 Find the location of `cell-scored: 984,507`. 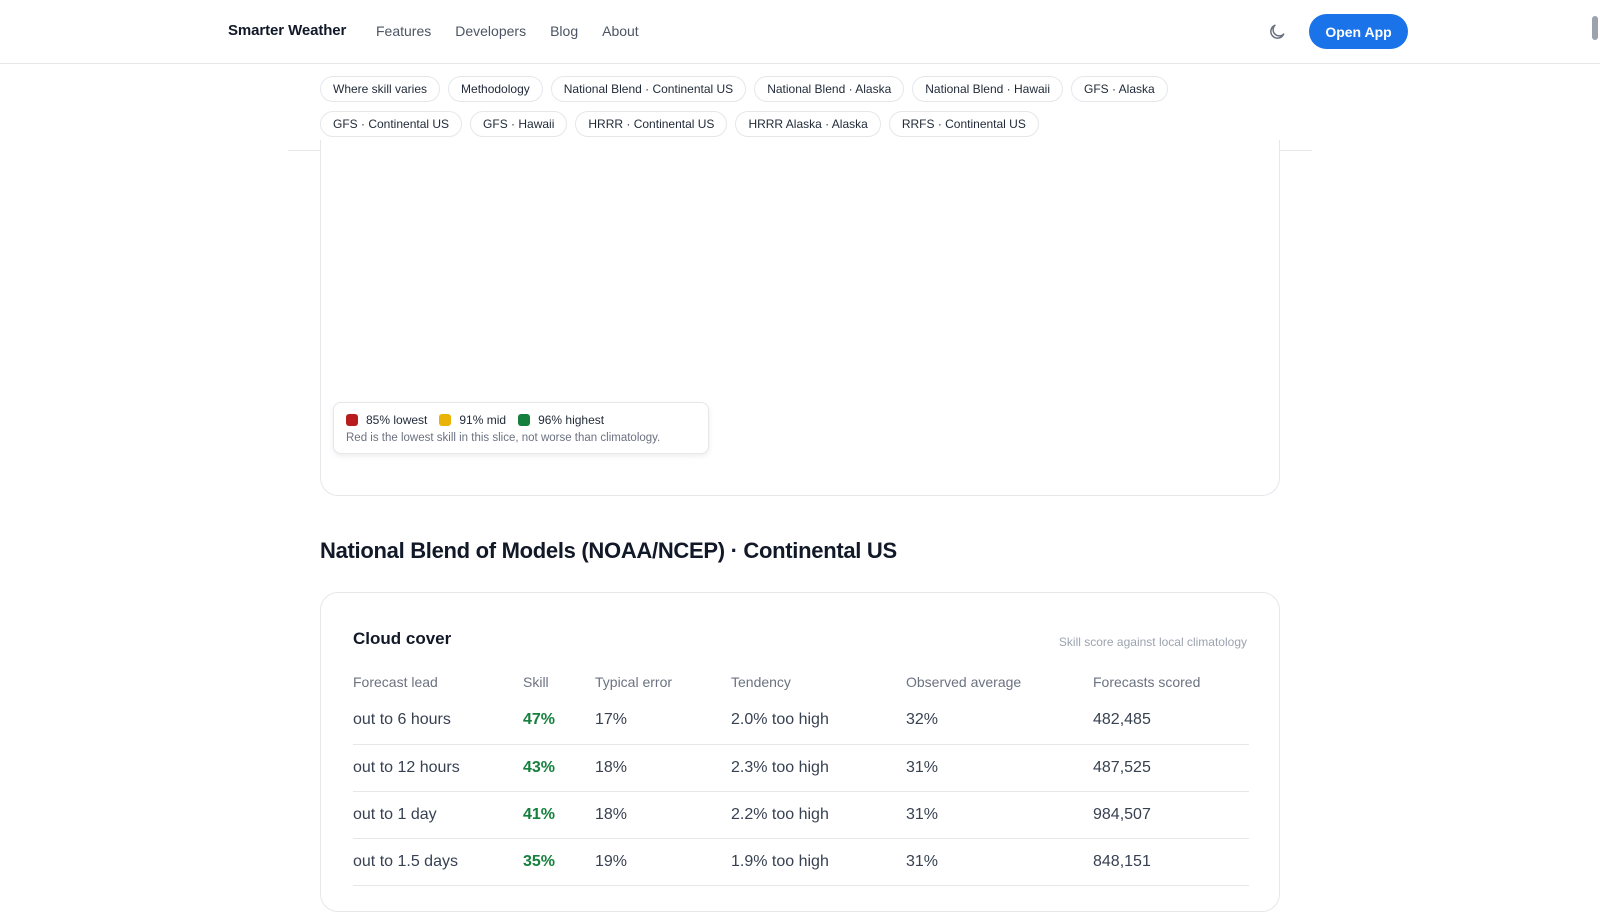

cell-scored: 984,507 is located at coordinates (1171, 815).